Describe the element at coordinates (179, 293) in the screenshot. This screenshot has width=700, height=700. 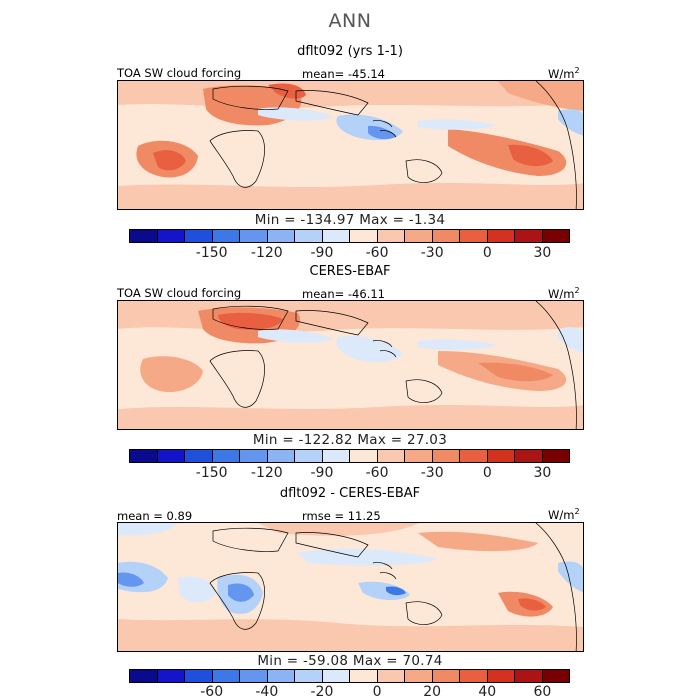
I see `panel2-field-label: TOA SW cloud forcing` at that location.